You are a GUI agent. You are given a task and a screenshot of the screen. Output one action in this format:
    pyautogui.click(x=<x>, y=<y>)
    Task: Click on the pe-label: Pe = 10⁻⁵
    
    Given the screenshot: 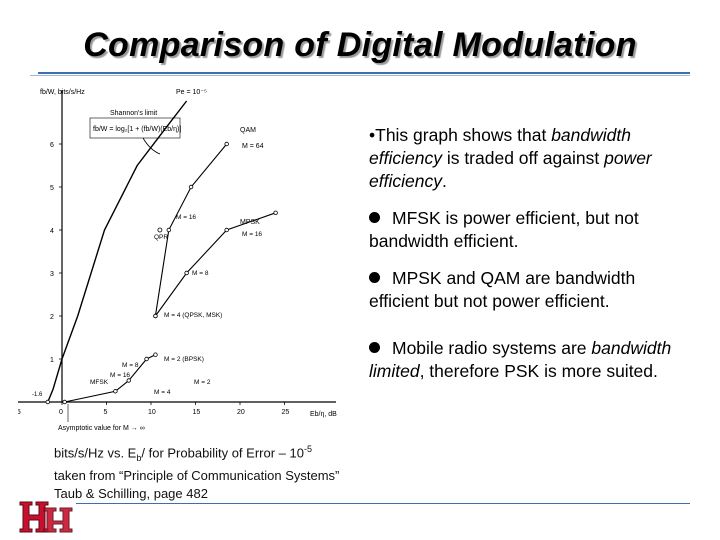 What is the action you would take?
    pyautogui.click(x=191, y=92)
    